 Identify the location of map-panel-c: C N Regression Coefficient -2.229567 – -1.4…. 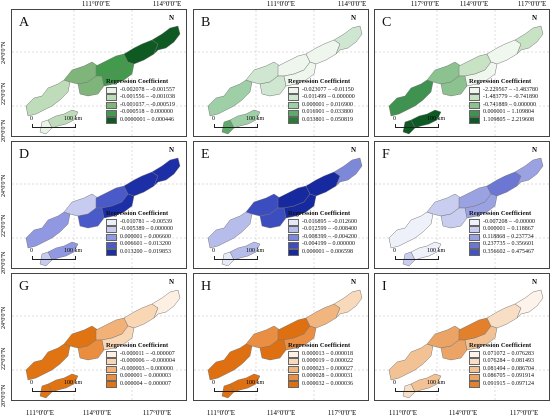
(462, 73).